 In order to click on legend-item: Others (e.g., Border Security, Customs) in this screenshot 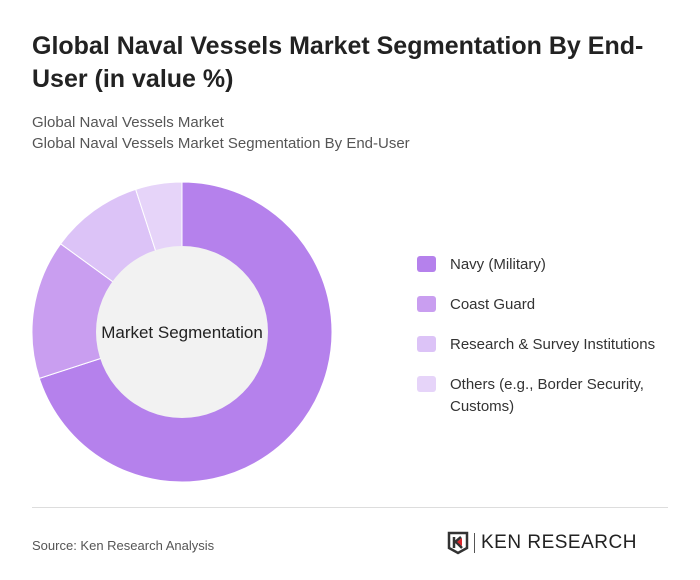, I will do `click(548, 396)`.